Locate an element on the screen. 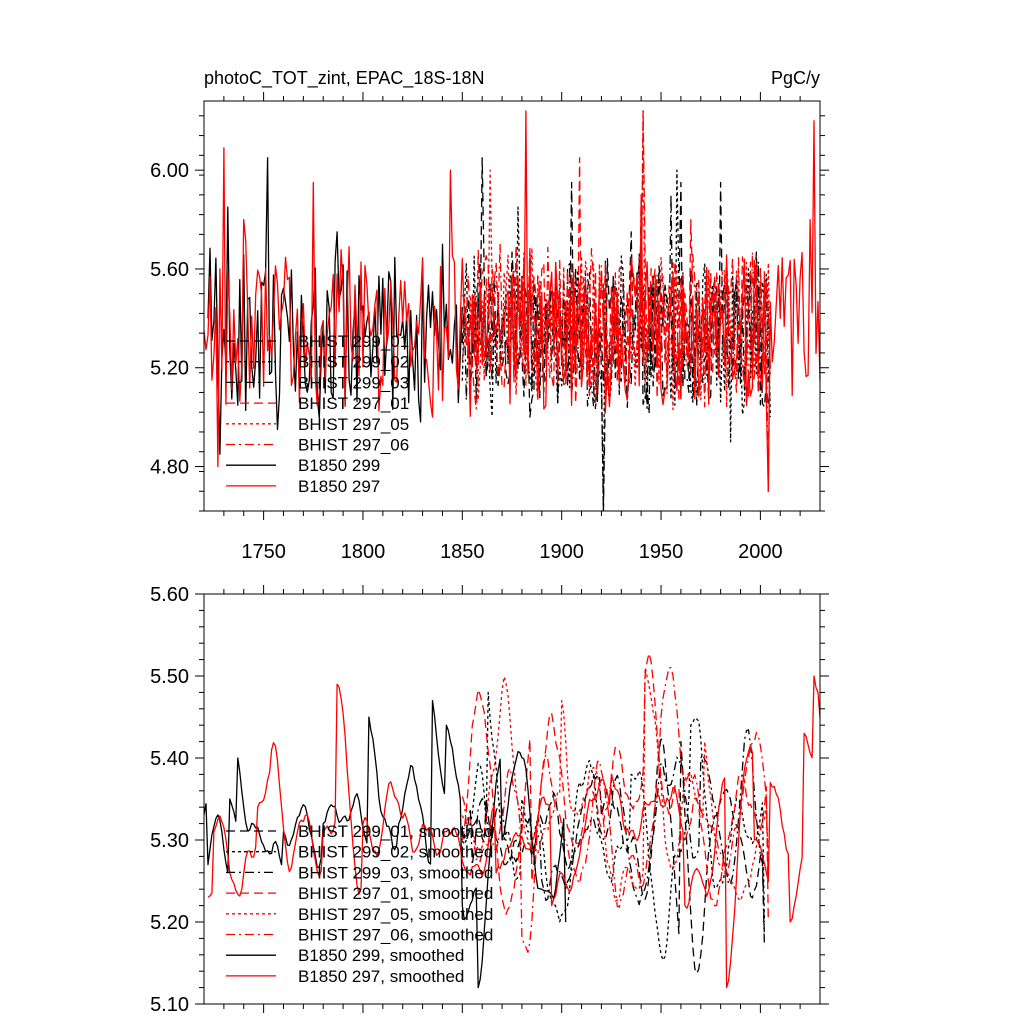 The height and width of the screenshot is (1024, 1024). legend-label: BHIST 299_03 is located at coordinates (353, 382).